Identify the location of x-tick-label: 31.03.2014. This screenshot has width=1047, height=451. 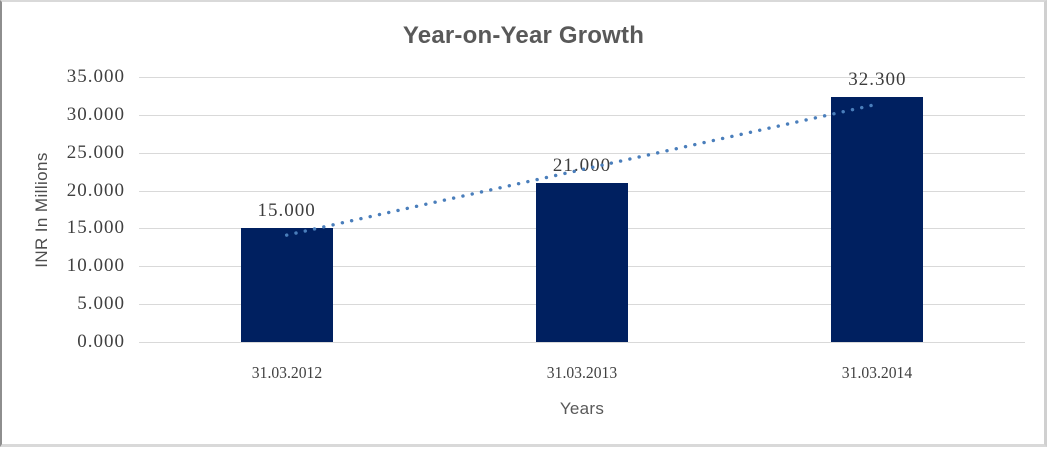
(877, 372).